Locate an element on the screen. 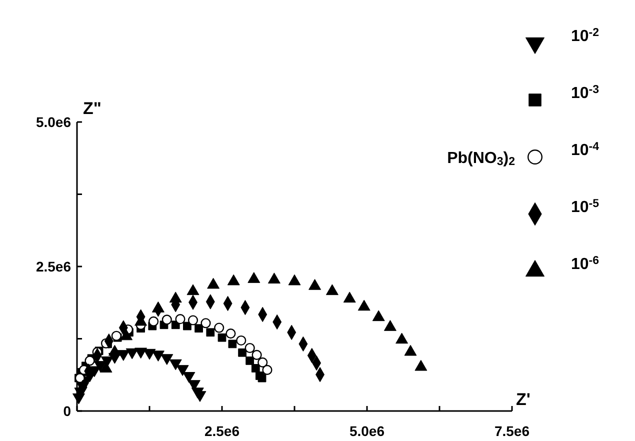 Image resolution: width=635 pixels, height=441 pixels. x-tick-label: 2.5e6 is located at coordinates (222, 431).